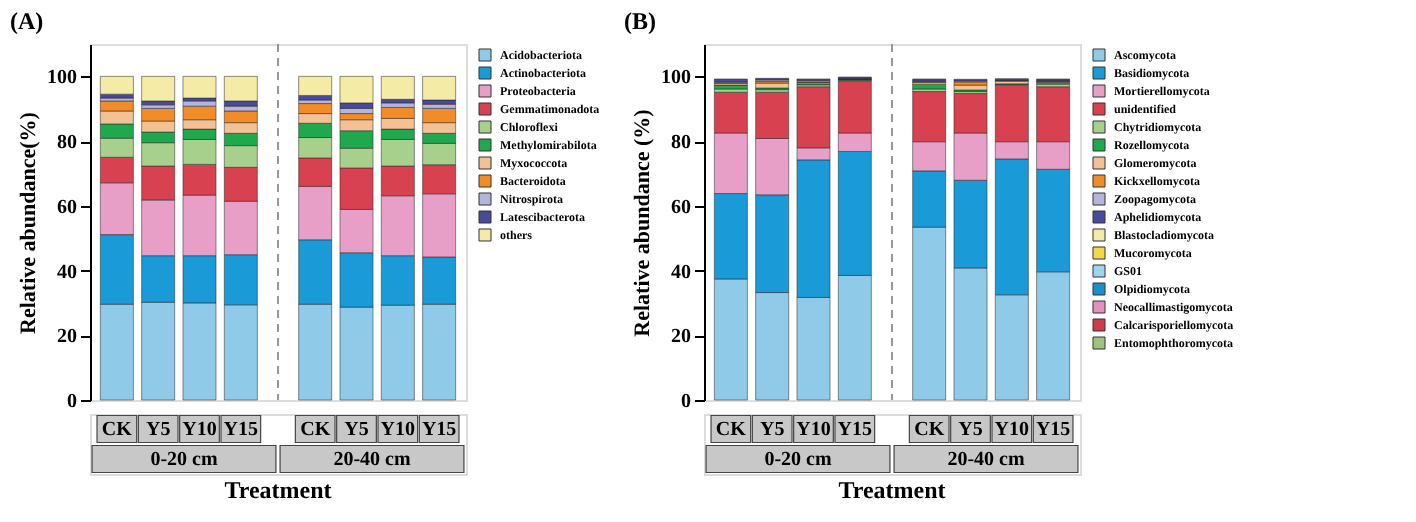 This screenshot has width=1416, height=522. I want to click on y-axis-title: Relative abundance(%), so click(29, 222).